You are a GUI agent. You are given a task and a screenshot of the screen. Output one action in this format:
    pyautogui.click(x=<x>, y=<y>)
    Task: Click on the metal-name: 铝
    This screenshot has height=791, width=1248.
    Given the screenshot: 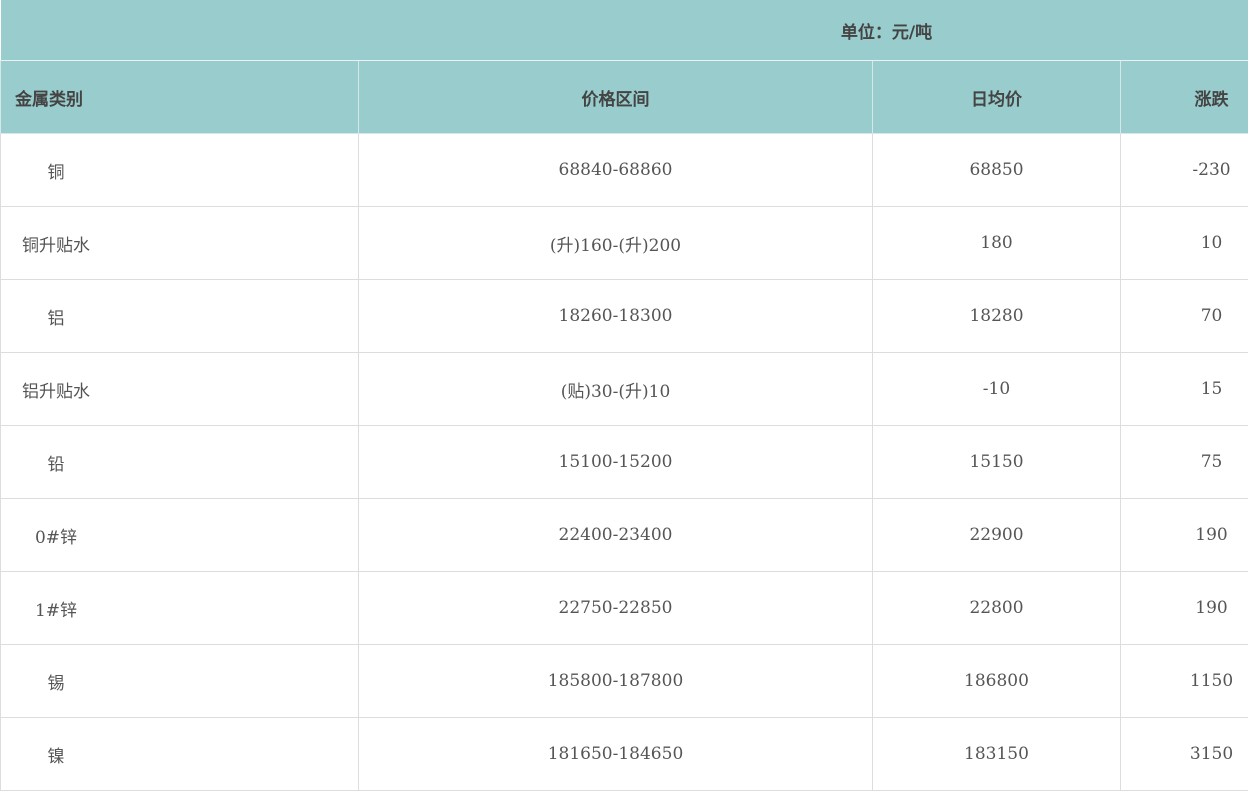 What is the action you would take?
    pyautogui.click(x=56, y=316)
    